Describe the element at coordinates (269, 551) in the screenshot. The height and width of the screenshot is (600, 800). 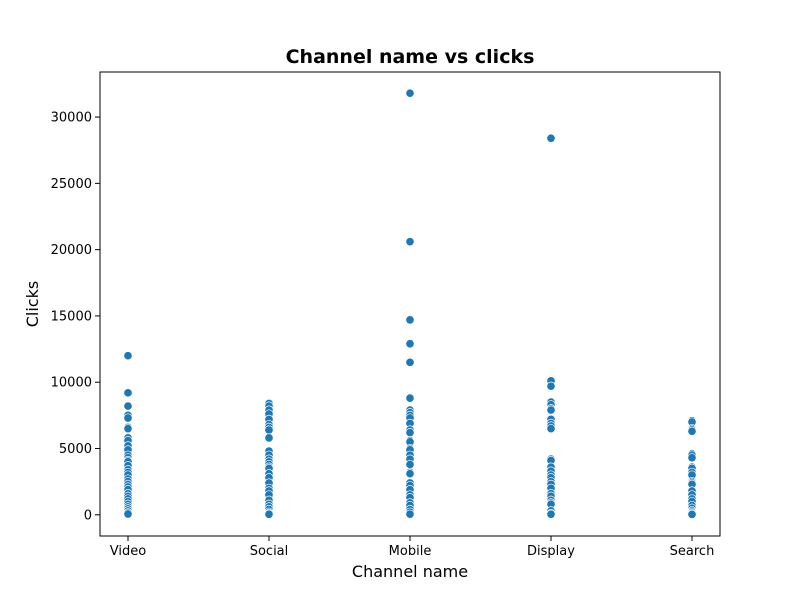
I see `x-tick-label-social: Social` at that location.